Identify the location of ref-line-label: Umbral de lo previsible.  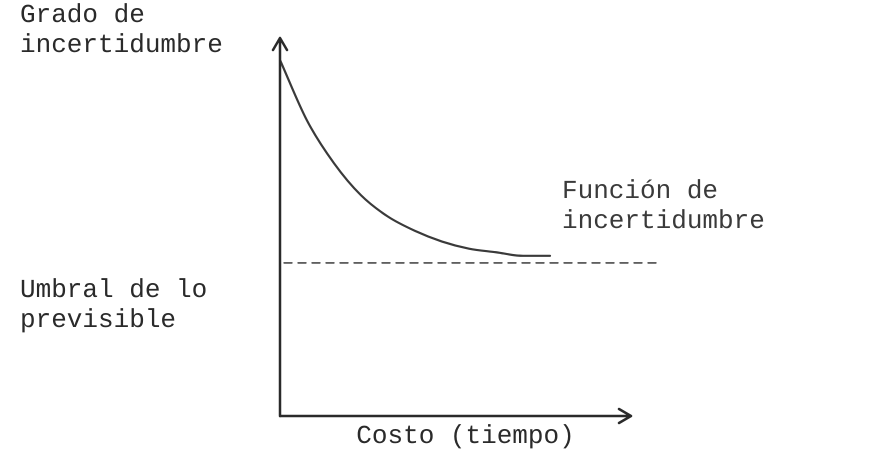
(114, 304).